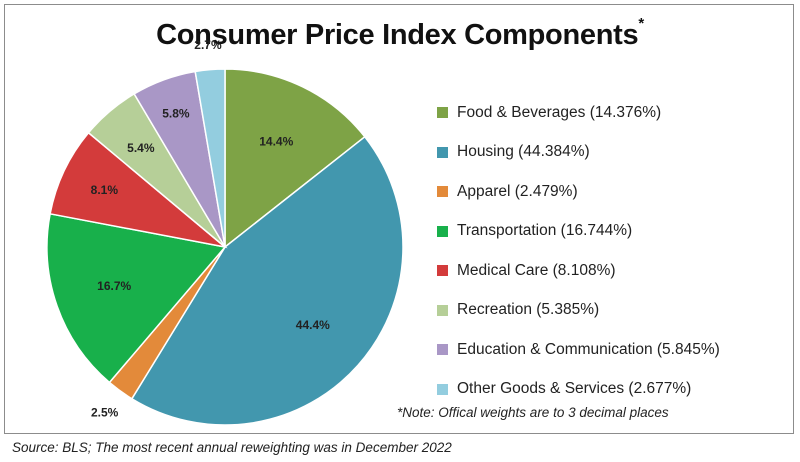 The height and width of the screenshot is (462, 800). I want to click on legend-label: Housing (44.384%), so click(523, 152).